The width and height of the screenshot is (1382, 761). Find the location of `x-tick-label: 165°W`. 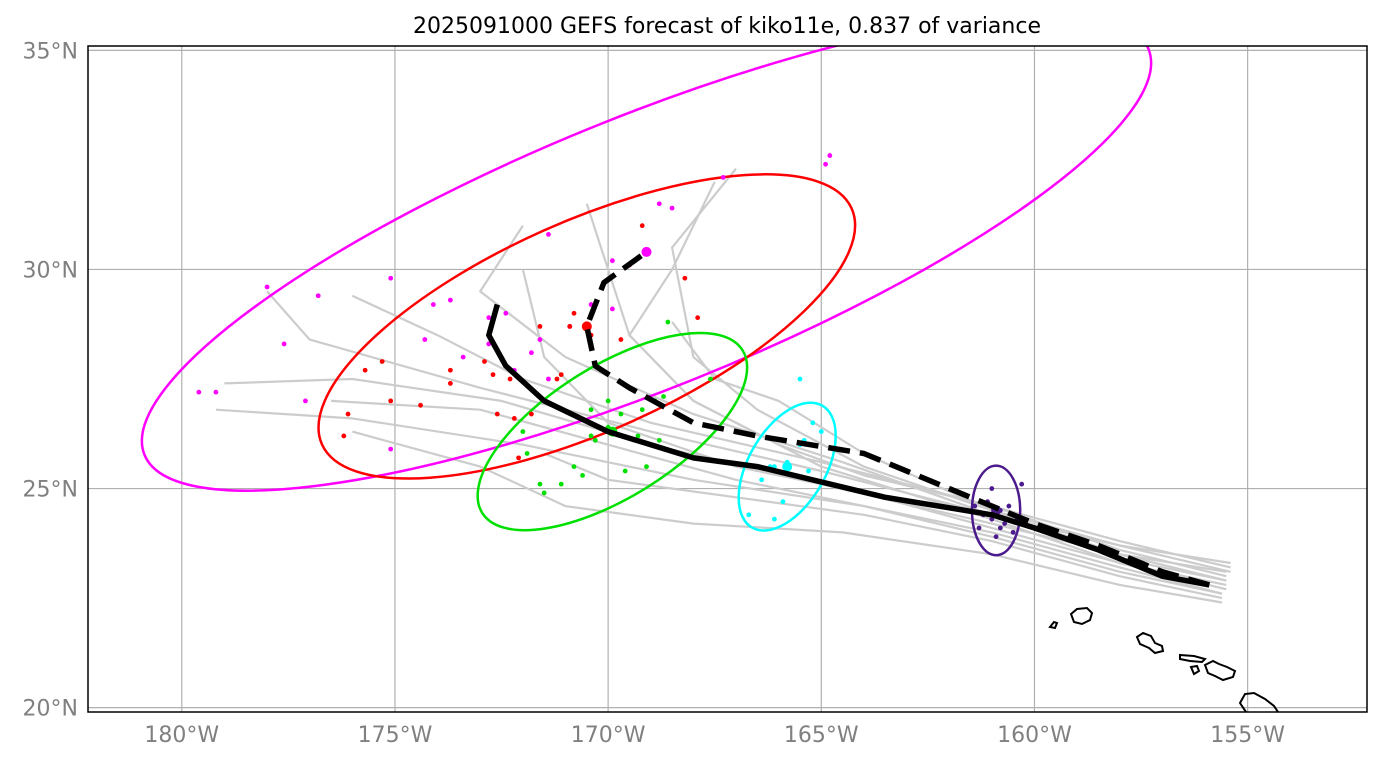

x-tick-label: 165°W is located at coordinates (821, 735).